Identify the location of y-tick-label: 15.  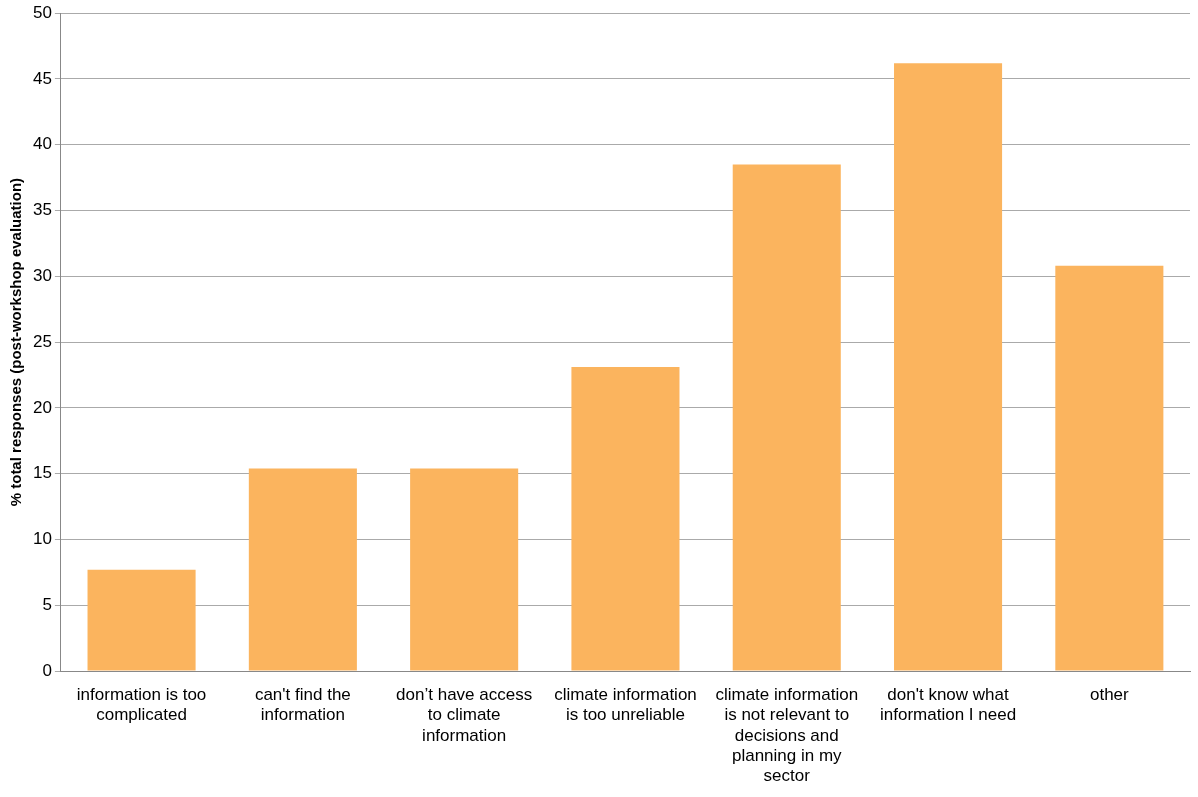
(42, 473).